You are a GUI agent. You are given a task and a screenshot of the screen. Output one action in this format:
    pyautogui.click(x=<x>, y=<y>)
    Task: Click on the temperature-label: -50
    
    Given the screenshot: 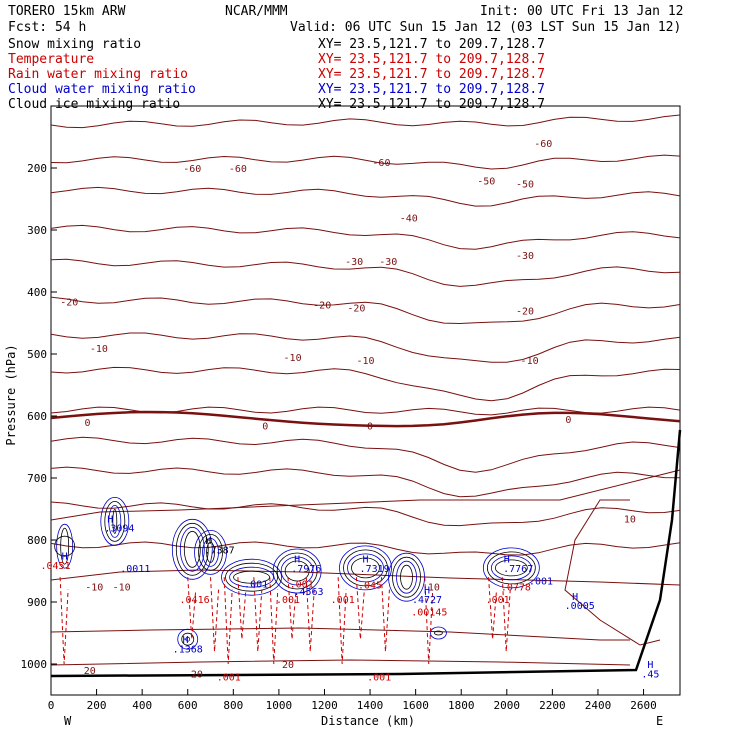 What is the action you would take?
    pyautogui.click(x=486, y=181)
    